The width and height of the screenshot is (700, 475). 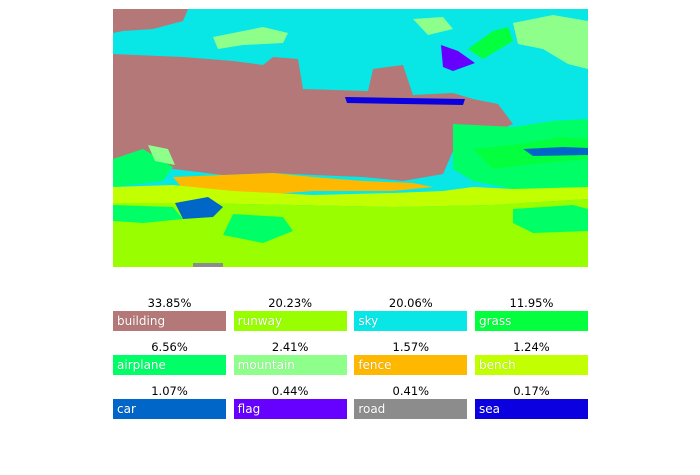 What do you see at coordinates (169, 347) in the screenshot?
I see `legend-percent: 6.56%` at bounding box center [169, 347].